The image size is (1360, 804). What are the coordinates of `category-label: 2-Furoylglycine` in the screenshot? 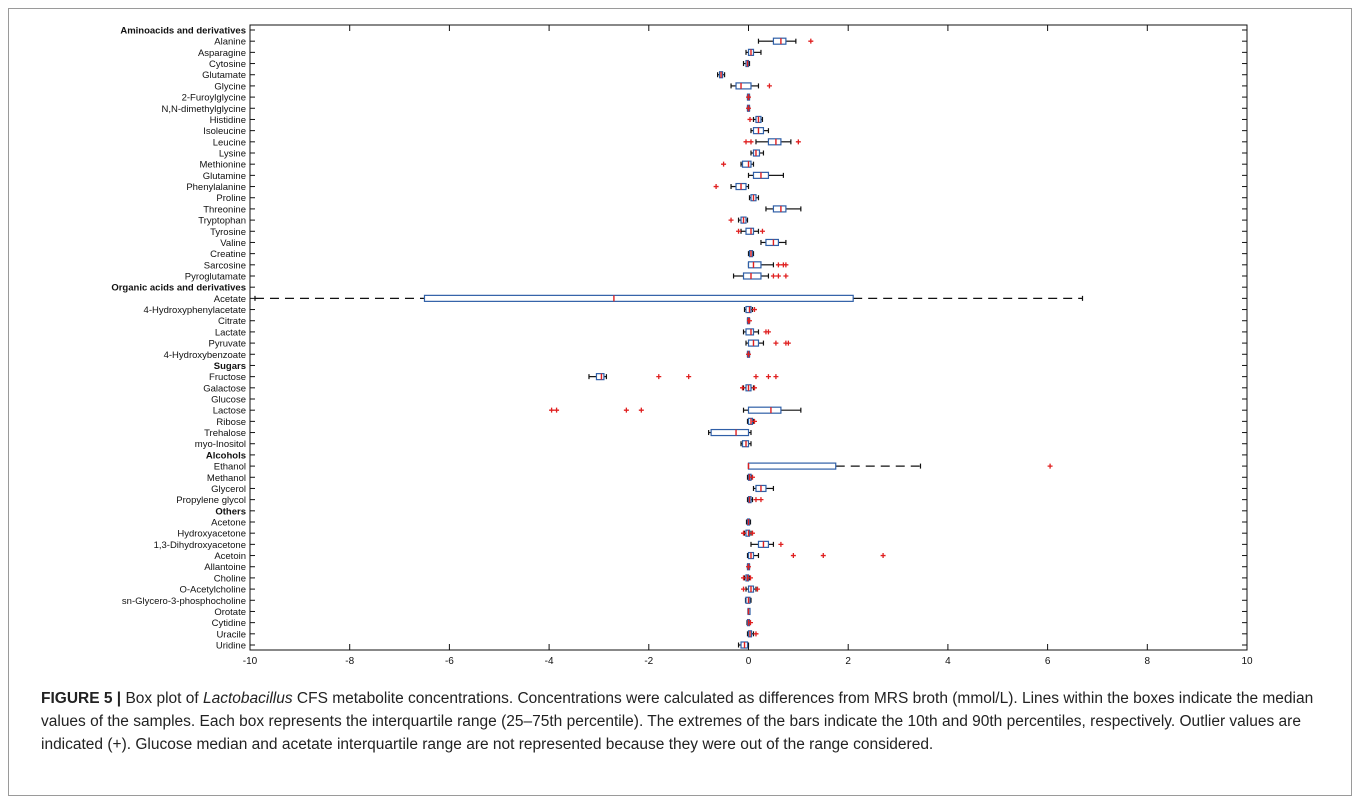 It's located at (214, 98).